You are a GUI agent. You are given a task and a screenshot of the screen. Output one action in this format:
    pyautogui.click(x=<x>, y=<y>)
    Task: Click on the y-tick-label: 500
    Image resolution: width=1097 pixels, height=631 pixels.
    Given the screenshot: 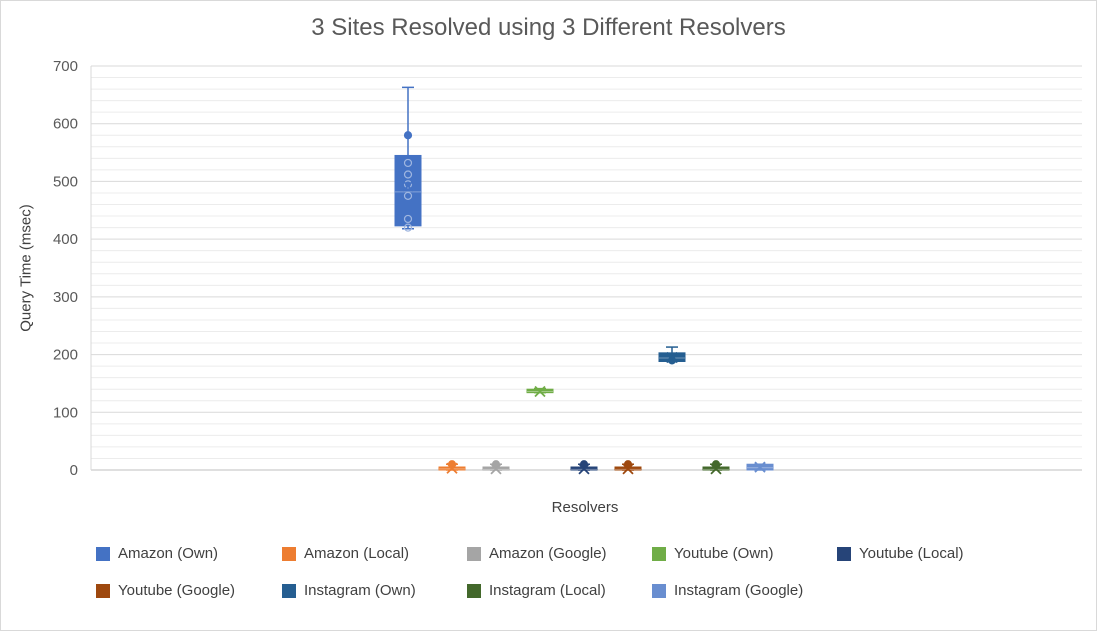 What is the action you would take?
    pyautogui.click(x=65, y=181)
    